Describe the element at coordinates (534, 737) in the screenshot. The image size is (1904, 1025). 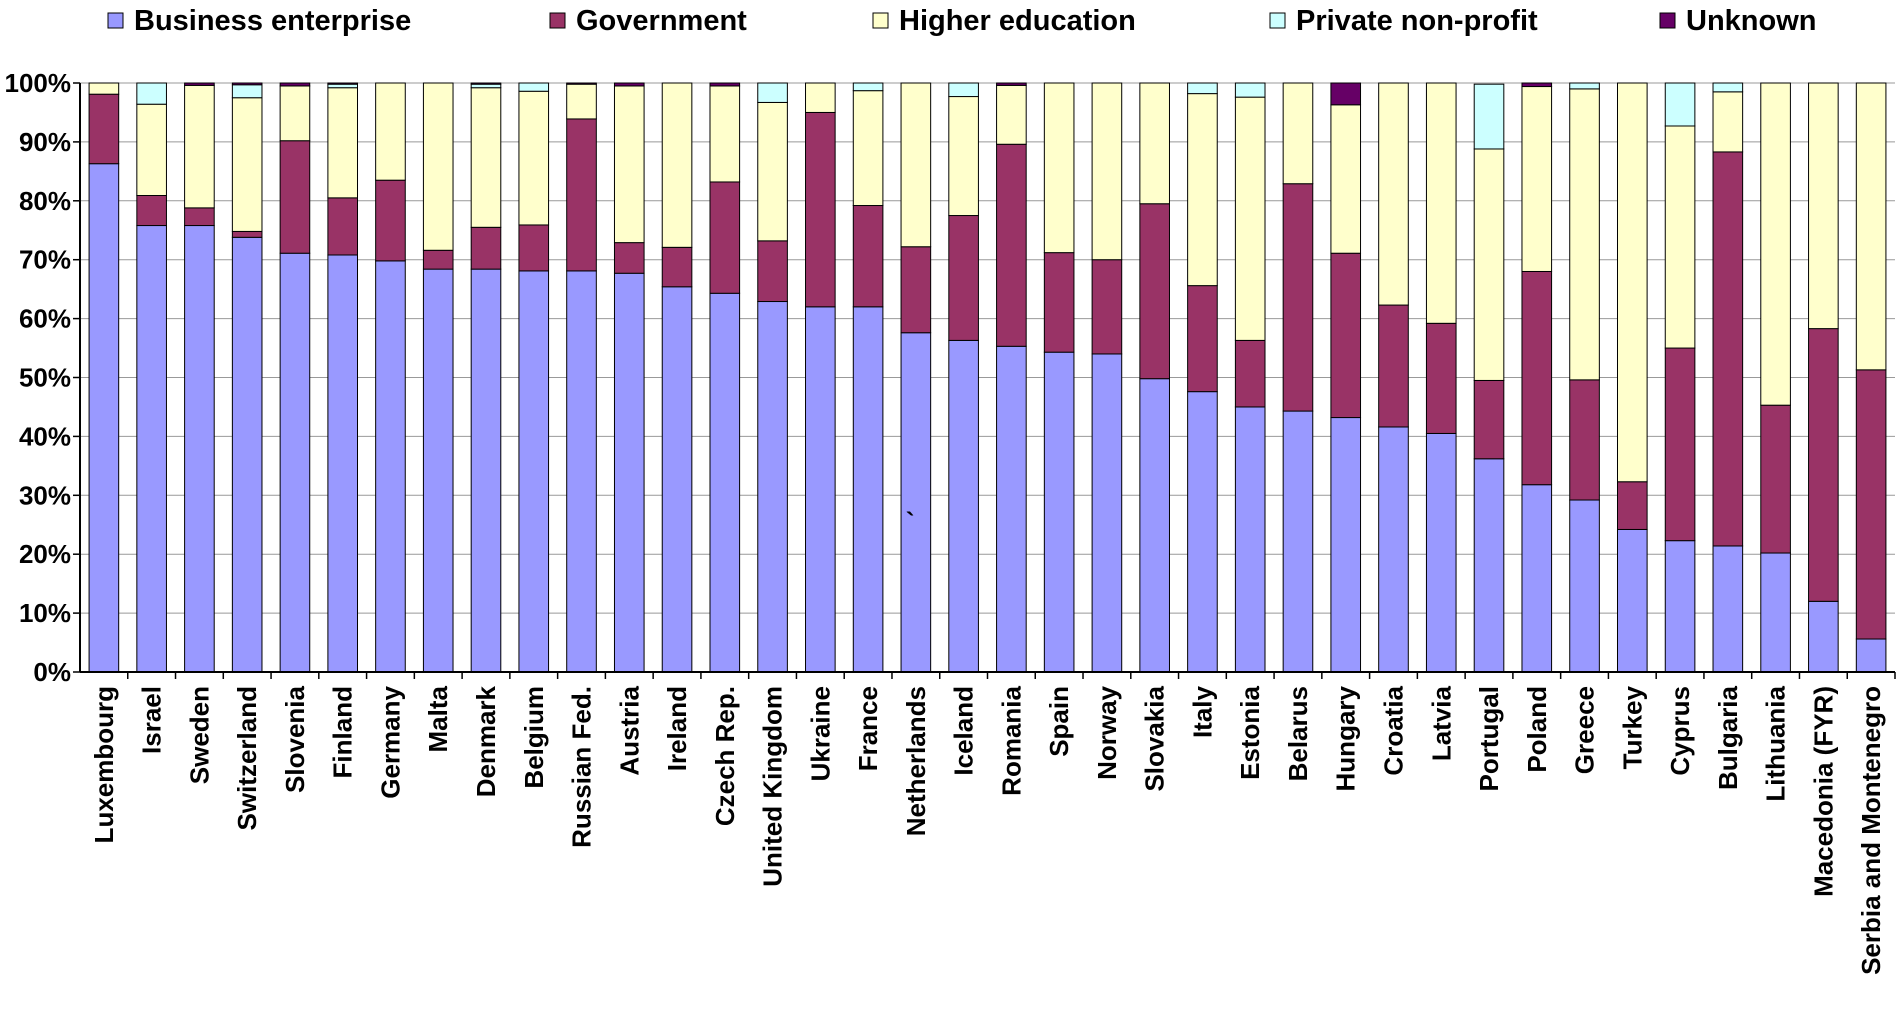
I see `x-tick-label-belgium: Belgium` at that location.